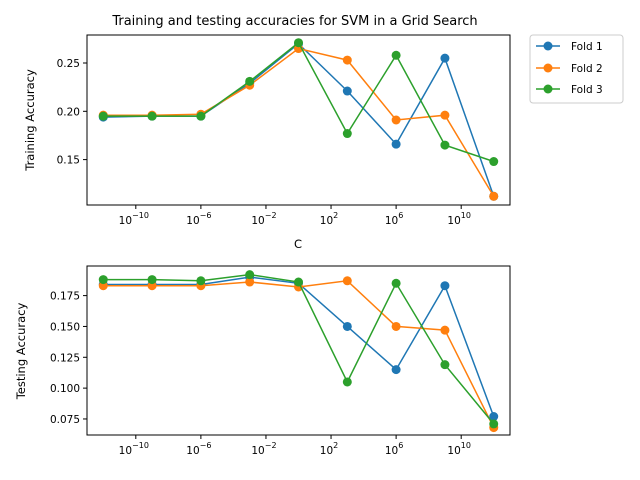 The width and height of the screenshot is (640, 480). Describe the element at coordinates (65, 389) in the screenshot. I see `bottom-y-tick-label-1: 0.100` at that location.